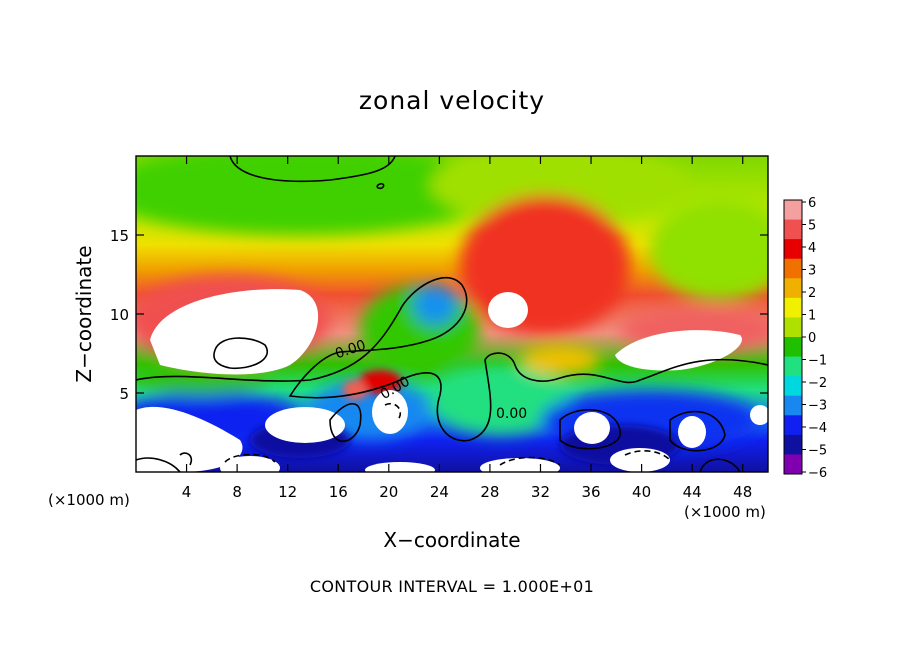  I want to click on y-axis-title: Z−coordinate, so click(84, 313).